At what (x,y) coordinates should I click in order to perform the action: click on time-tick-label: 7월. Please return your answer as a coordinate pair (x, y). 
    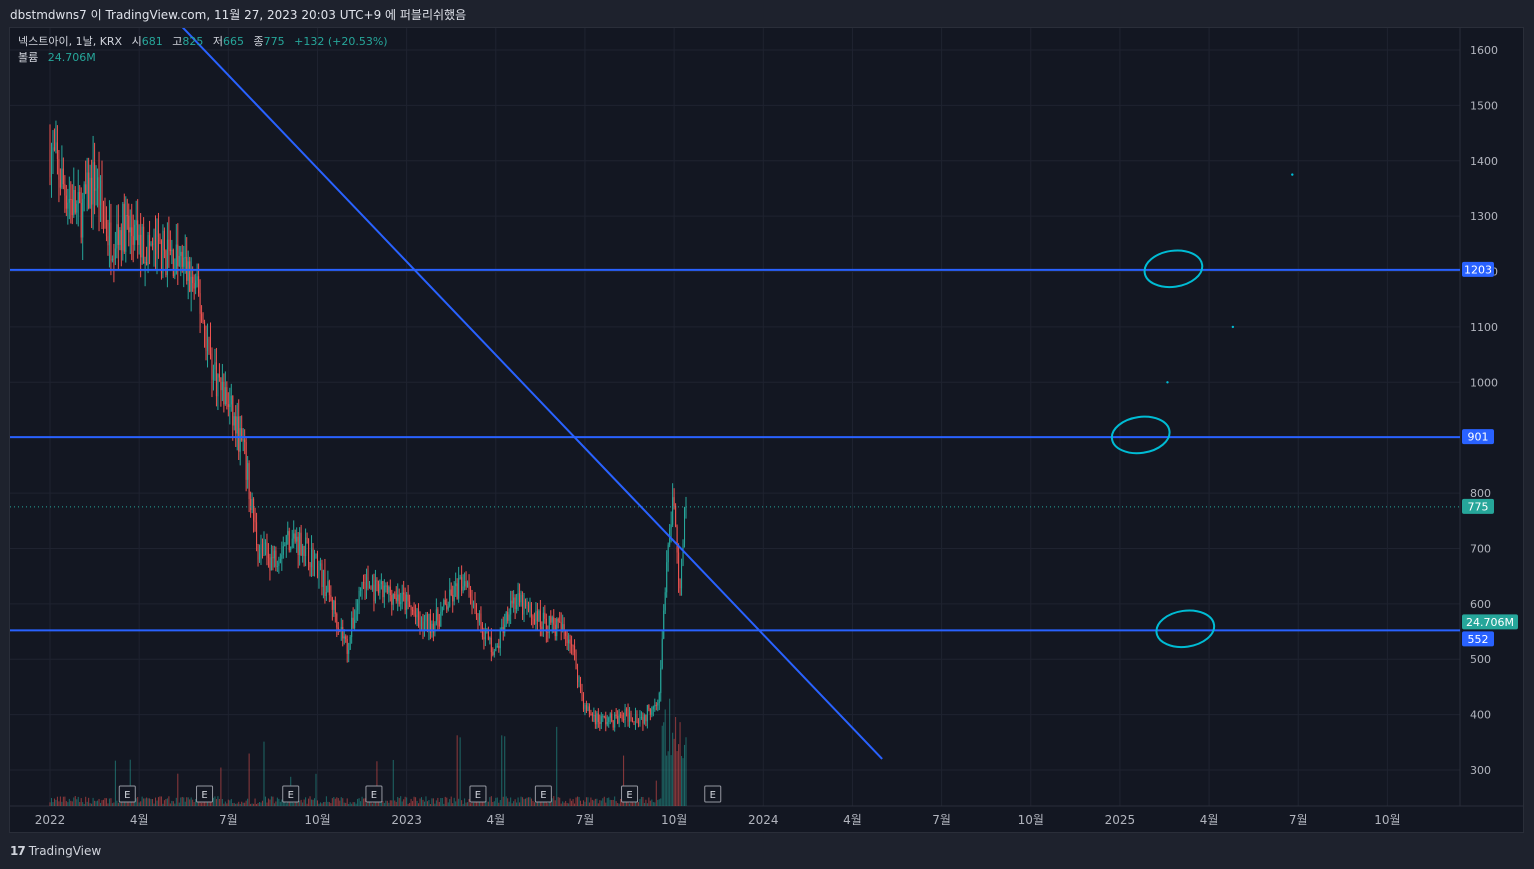
    Looking at the image, I should click on (1298, 820).